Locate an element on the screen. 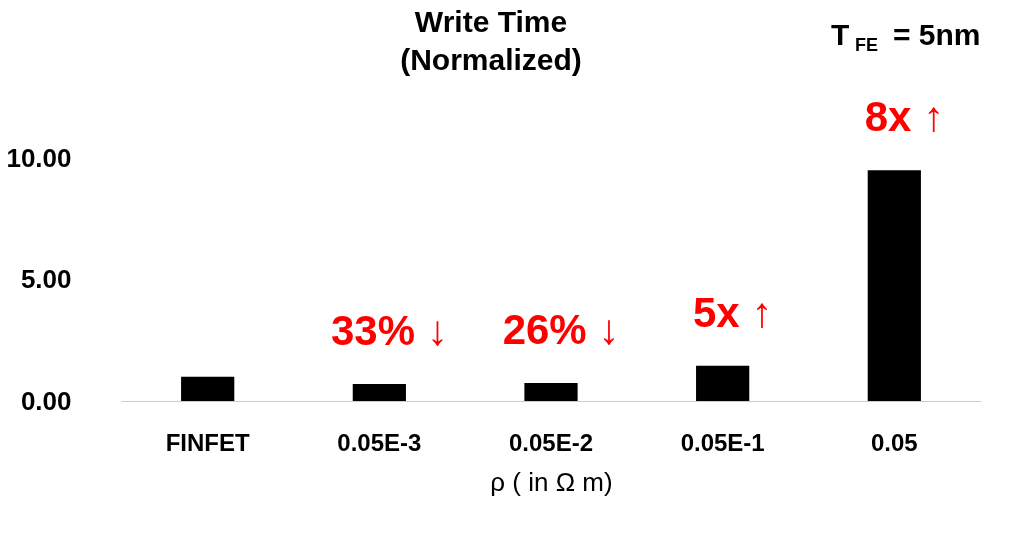  x-tick-label: 0.05E-2 is located at coordinates (551, 442).